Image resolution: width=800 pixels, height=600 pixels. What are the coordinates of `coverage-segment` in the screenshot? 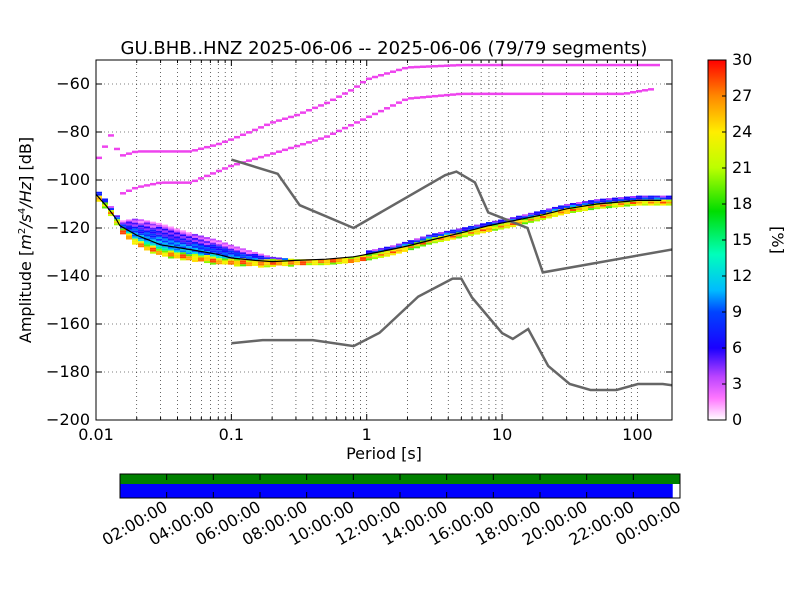 It's located at (396, 491).